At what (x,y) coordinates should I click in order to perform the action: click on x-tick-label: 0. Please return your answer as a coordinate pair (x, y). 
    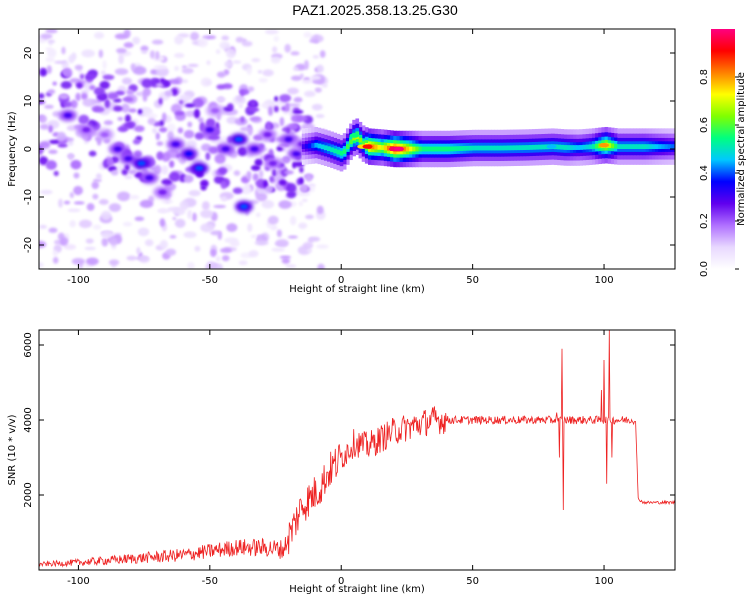
    Looking at the image, I should click on (341, 280).